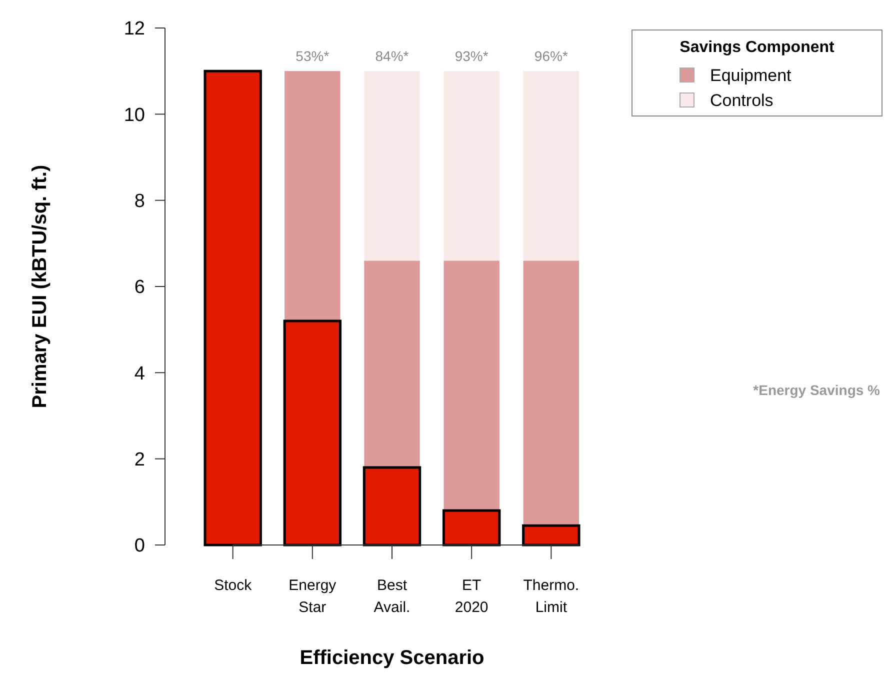  What do you see at coordinates (139, 201) in the screenshot?
I see `y-tick-label: 8` at bounding box center [139, 201].